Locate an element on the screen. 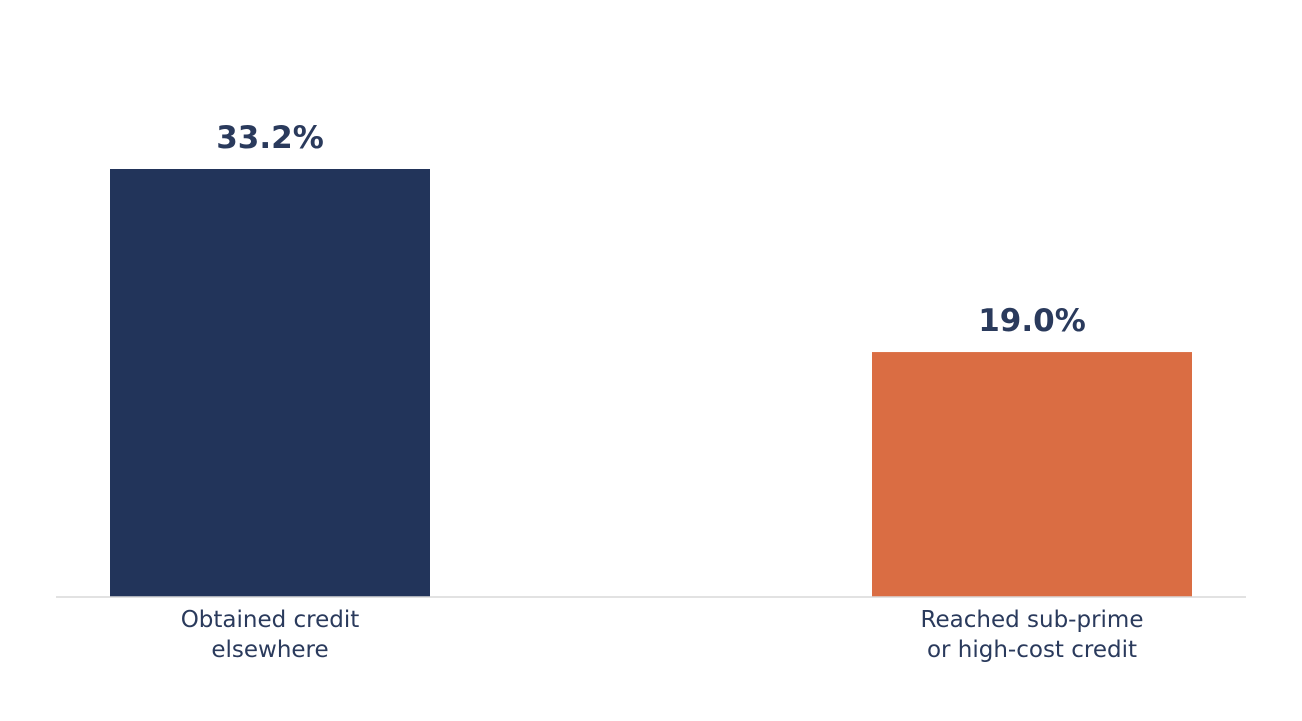 The image size is (1302, 721). bar-value-label-1: 33.2% is located at coordinates (270, 138).